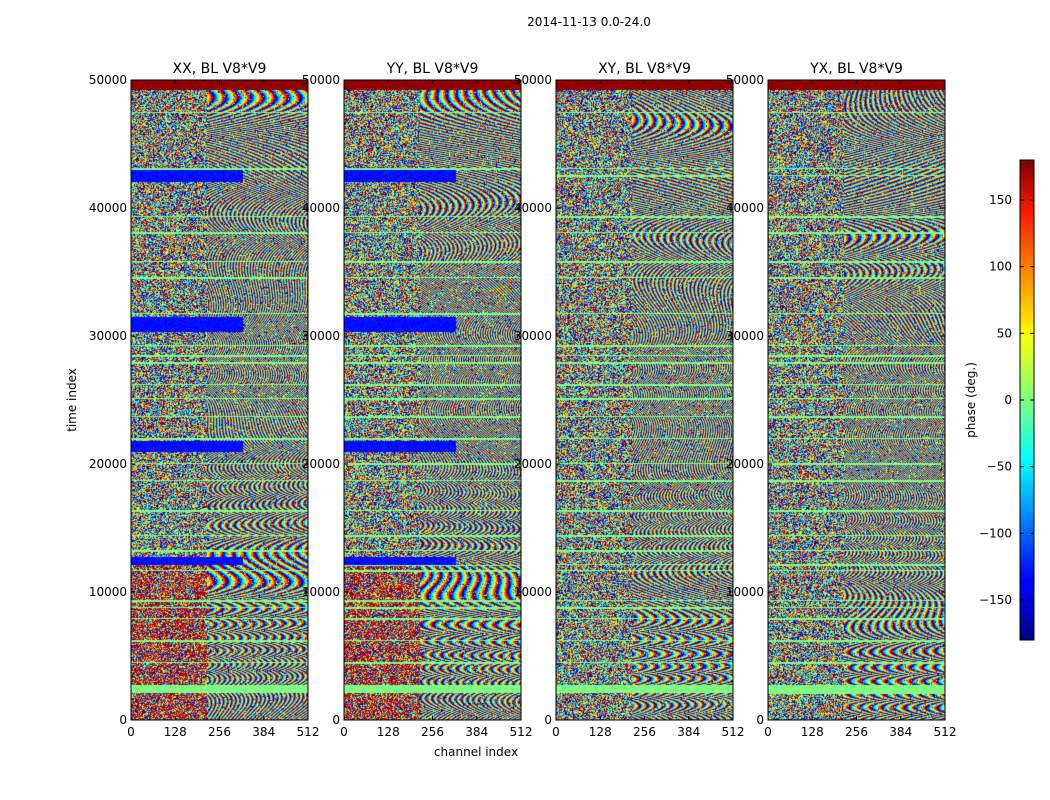  I want to click on panel-2-heatmap, so click(432, 400).